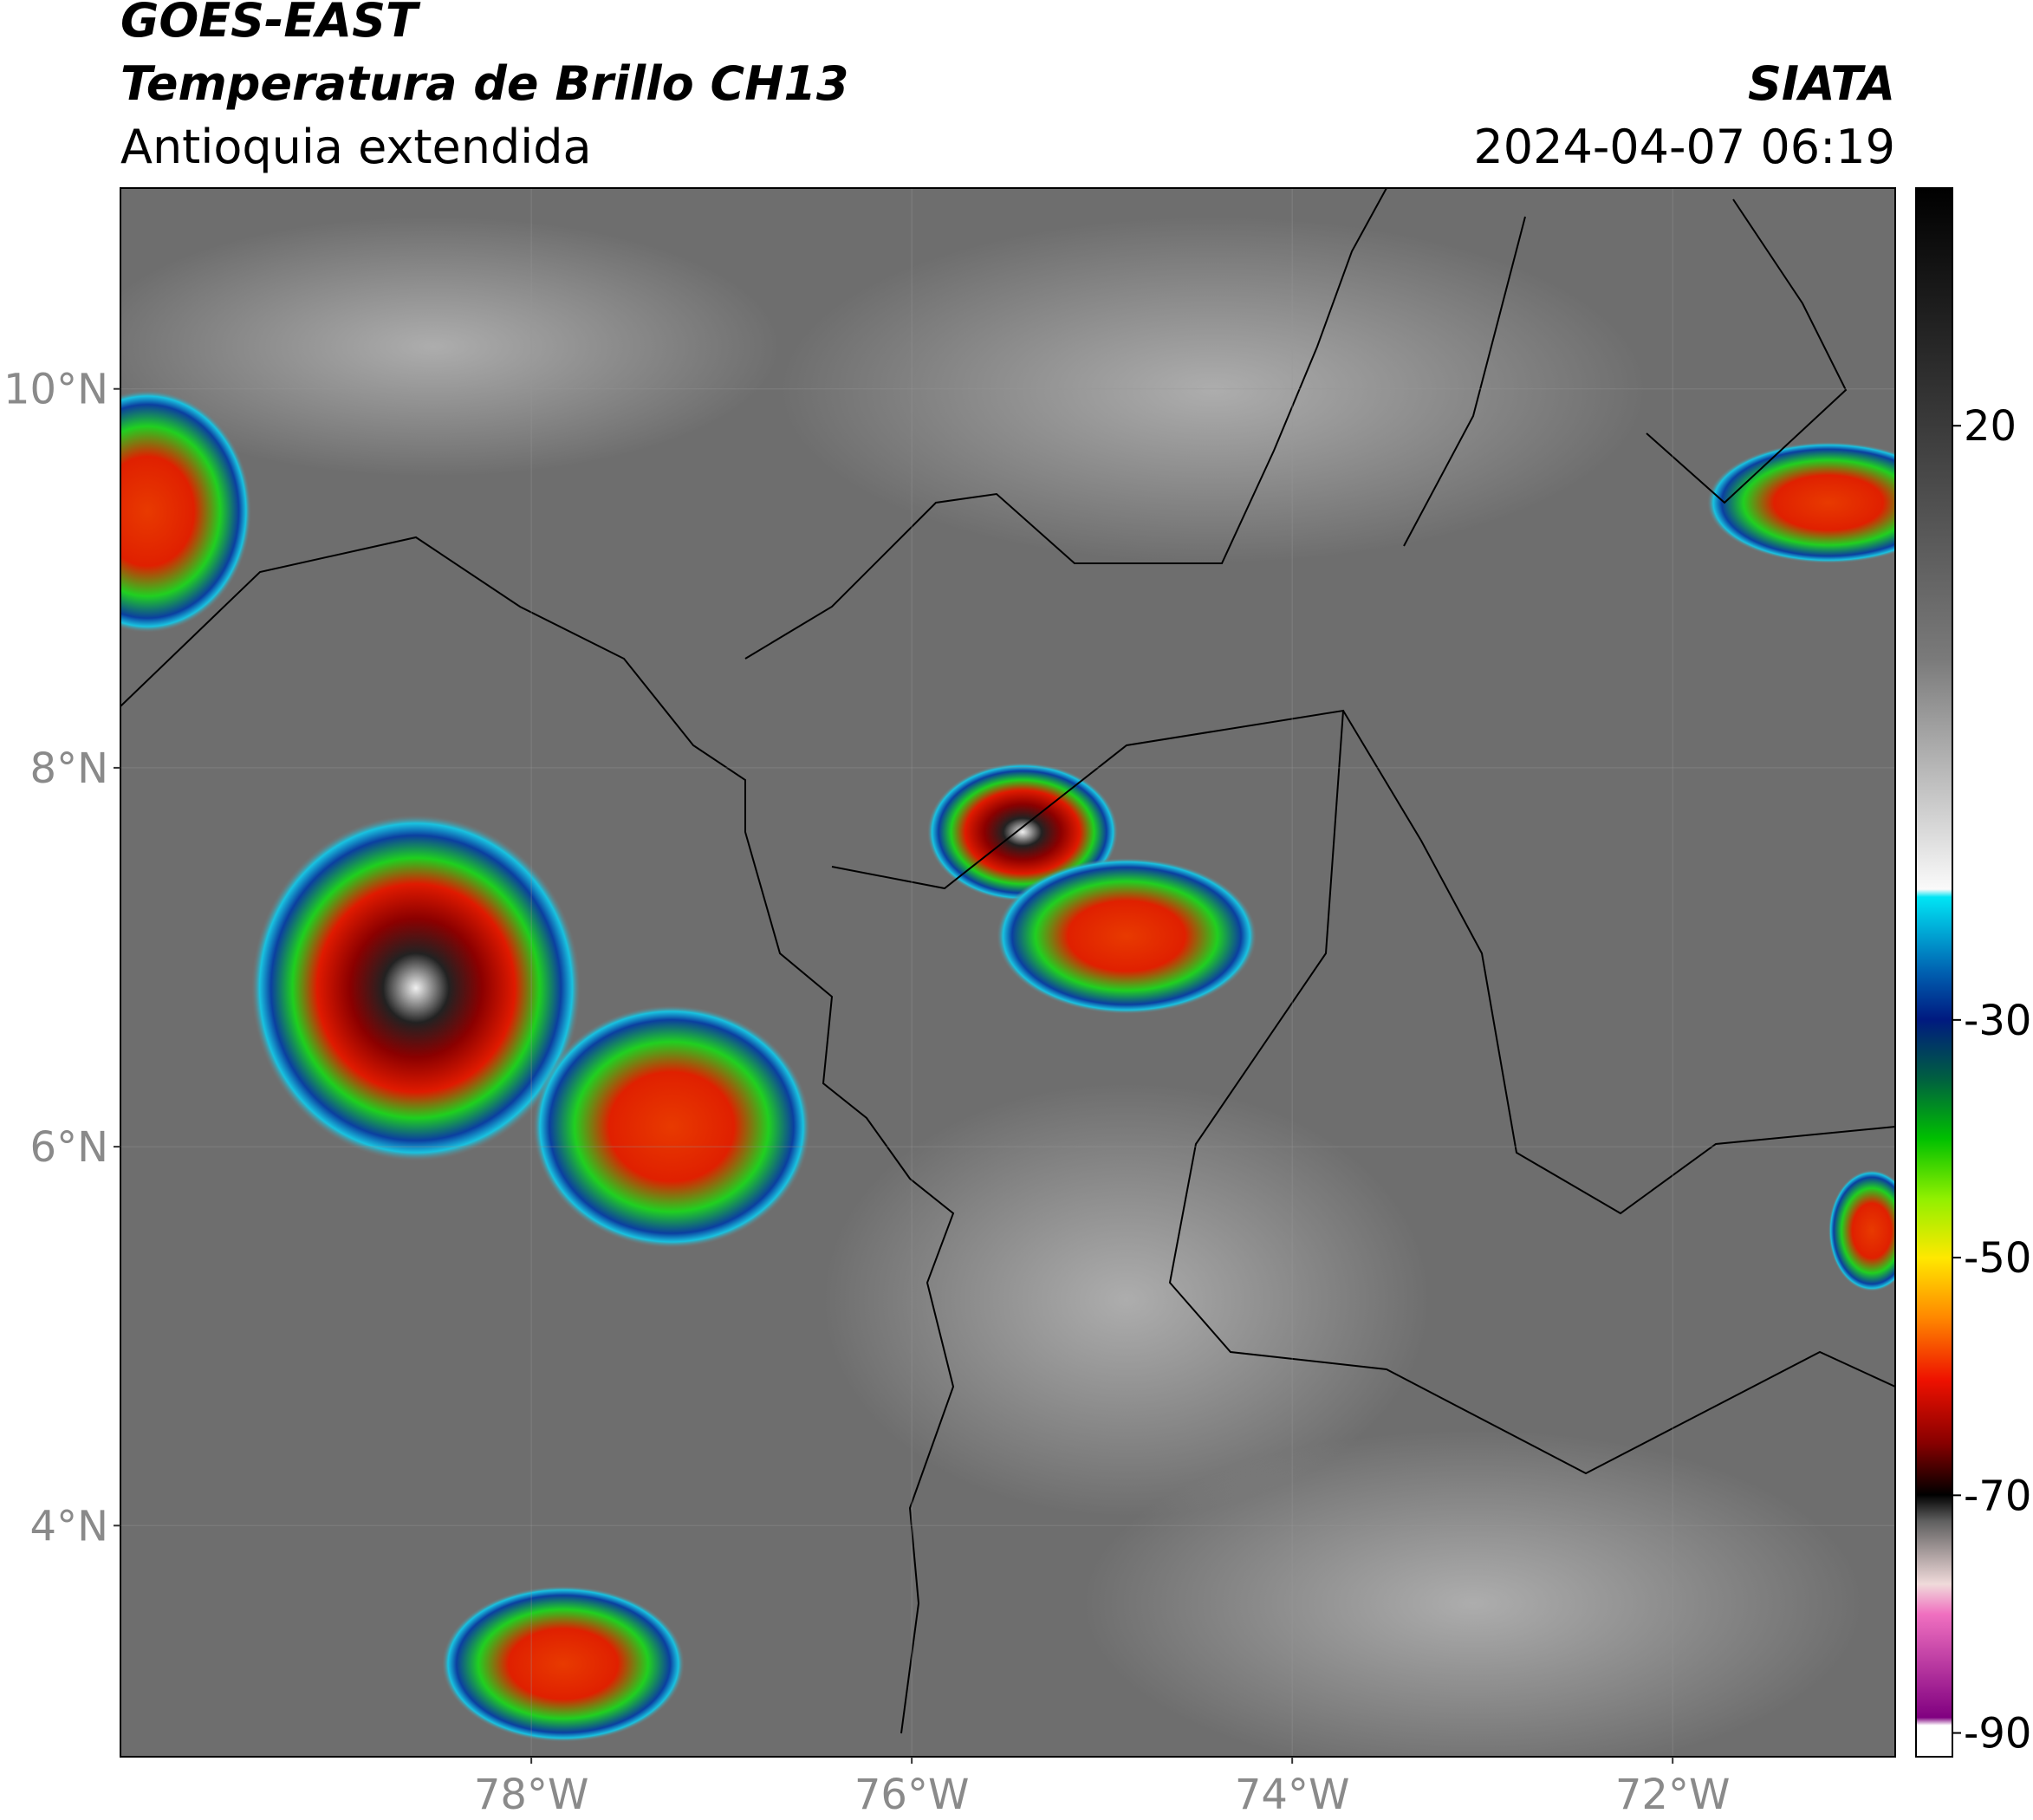 This screenshot has height=1820, width=2033. Describe the element at coordinates (1997, 1021) in the screenshot. I see `colorbar-tick-label: -30` at that location.